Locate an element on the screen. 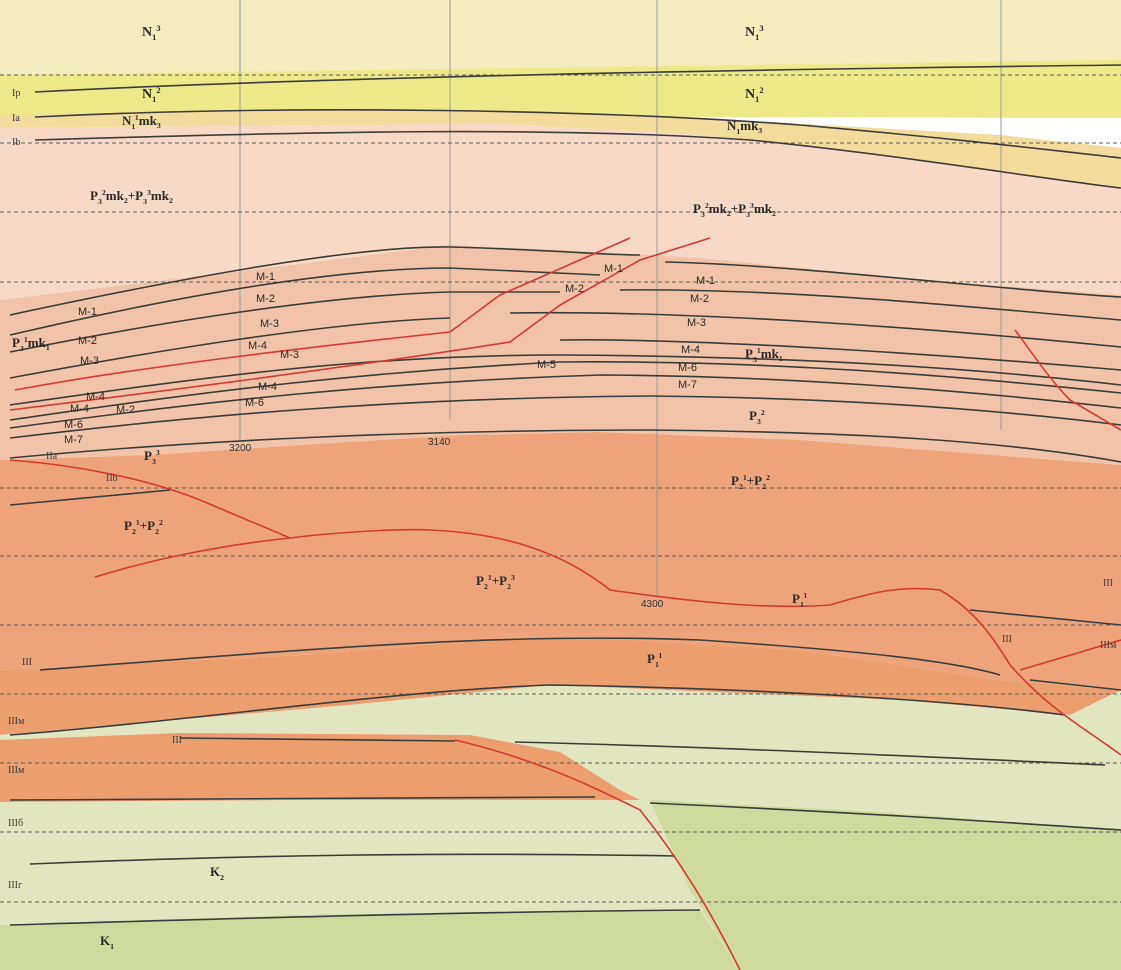  layer-cretaceous-lower-right is located at coordinates (885, 885).